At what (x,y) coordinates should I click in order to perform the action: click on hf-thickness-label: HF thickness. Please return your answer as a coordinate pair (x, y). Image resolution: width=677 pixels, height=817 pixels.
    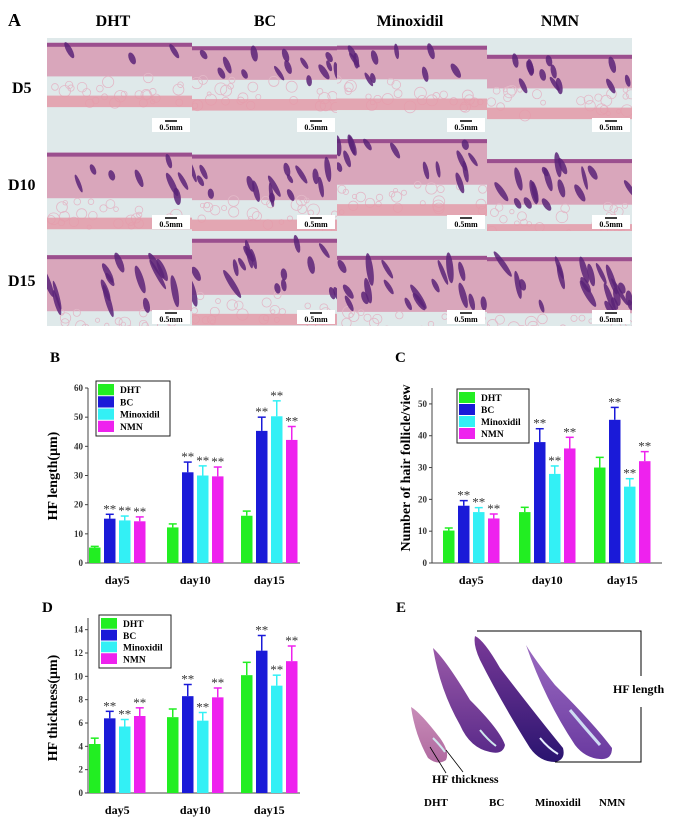
    Looking at the image, I should click on (465, 779).